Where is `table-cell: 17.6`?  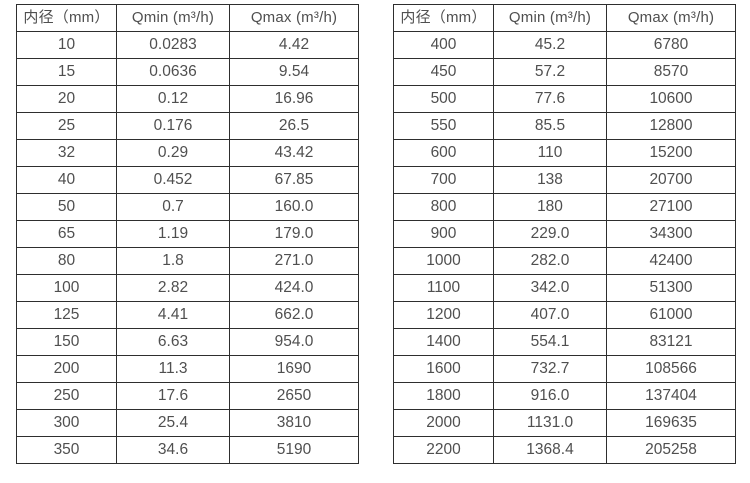
table-cell: 17.6 is located at coordinates (173, 396).